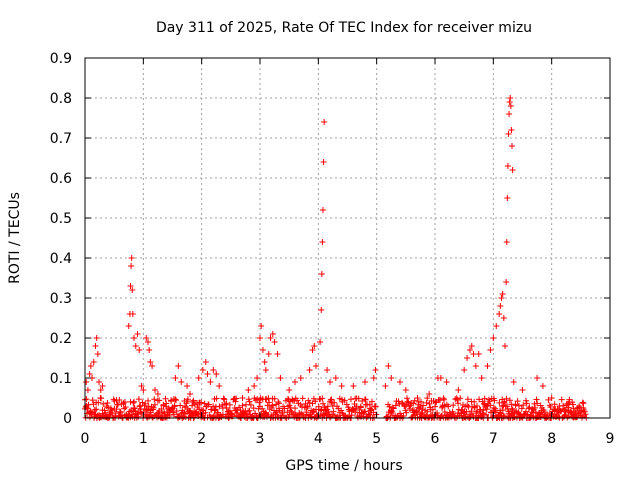 This screenshot has width=640, height=480. Describe the element at coordinates (610, 439) in the screenshot. I see `x-tick-label: 9` at that location.